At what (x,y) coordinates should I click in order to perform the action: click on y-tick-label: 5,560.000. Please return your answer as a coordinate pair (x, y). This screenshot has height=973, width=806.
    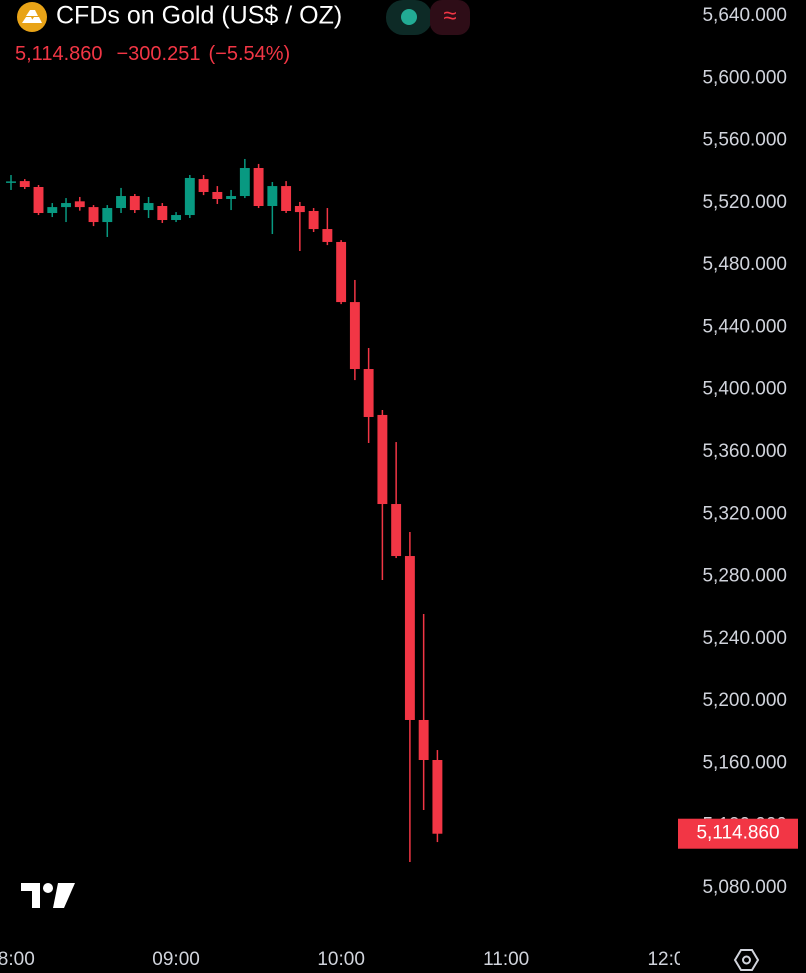
    Looking at the image, I should click on (744, 140).